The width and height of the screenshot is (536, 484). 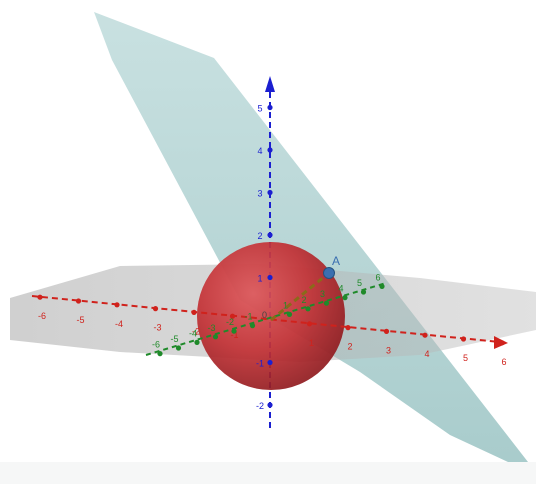 What do you see at coordinates (211, 328) in the screenshot?
I see `y-tick-label: -3` at bounding box center [211, 328].